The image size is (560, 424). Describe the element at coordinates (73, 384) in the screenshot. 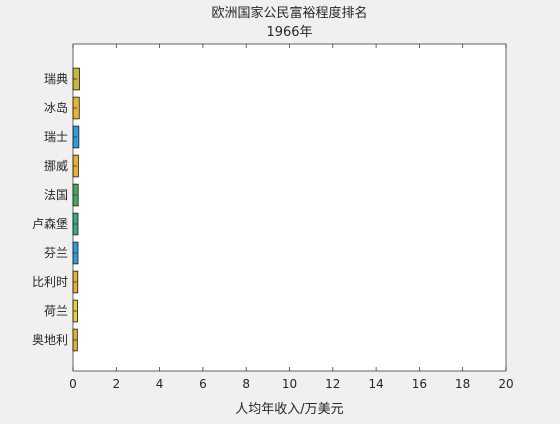

I see `x-tick-label: 0` at that location.